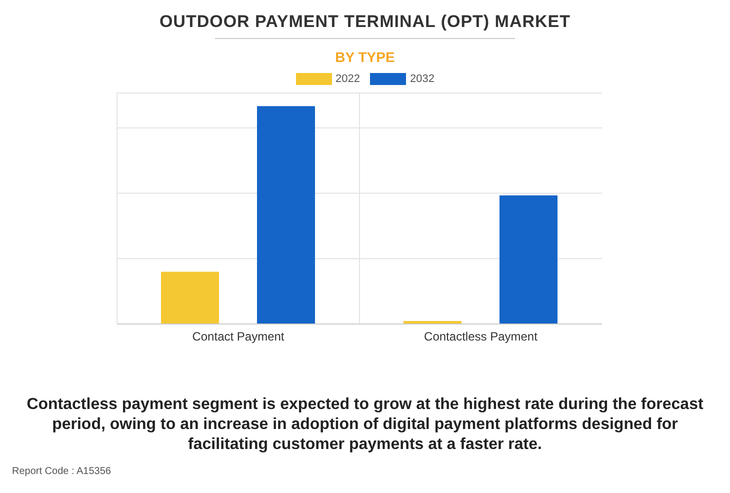 The image size is (730, 493). Describe the element at coordinates (238, 337) in the screenshot. I see `x-tick-label: Contact Payment` at that location.